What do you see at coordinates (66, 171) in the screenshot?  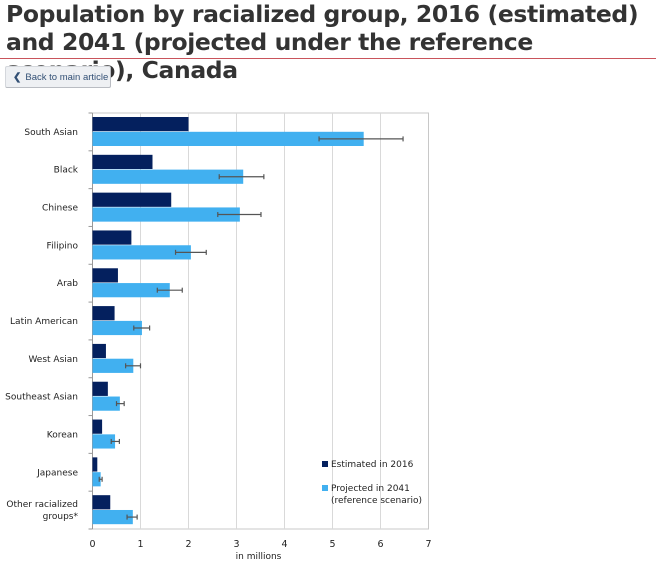 I see `category-label: Black` at bounding box center [66, 171].